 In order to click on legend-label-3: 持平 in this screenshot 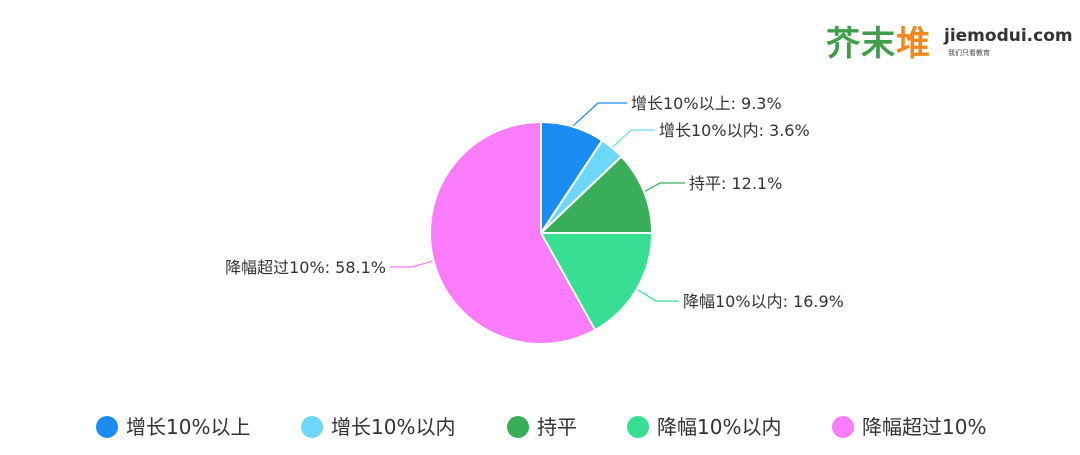, I will do `click(557, 427)`.